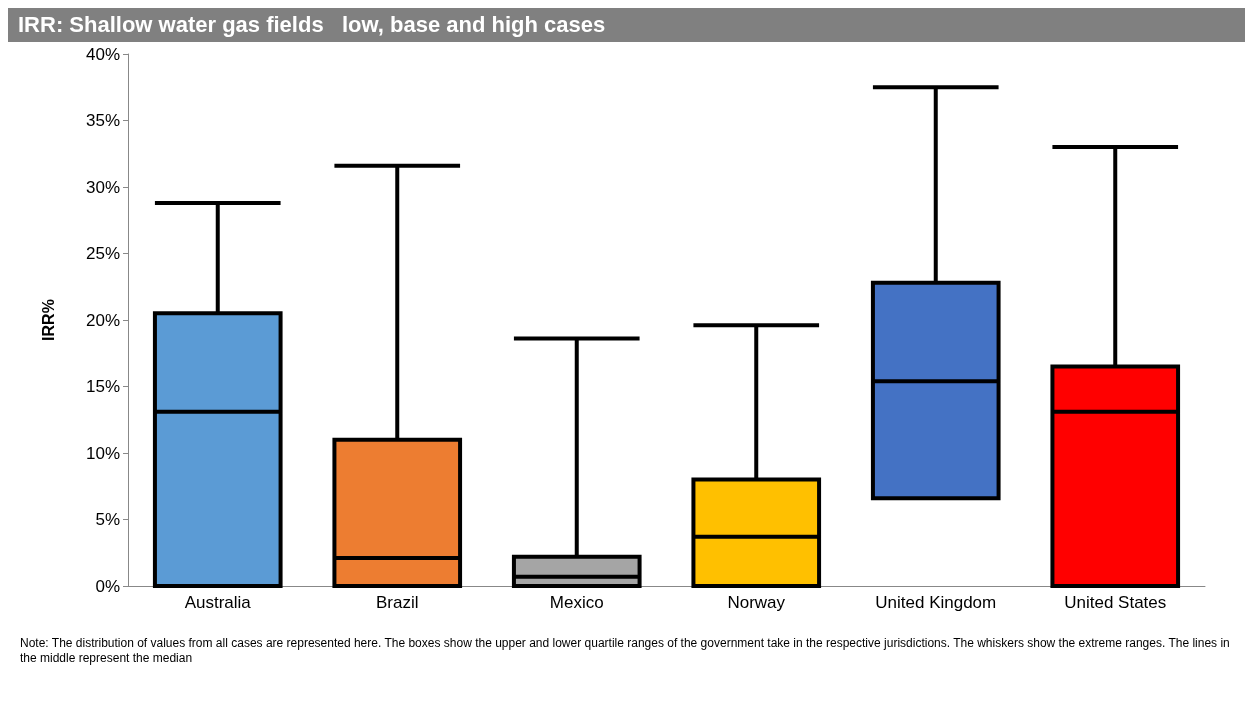 Image resolution: width=1253 pixels, height=721 pixels. I want to click on y-tick-label: 25%, so click(102, 253).